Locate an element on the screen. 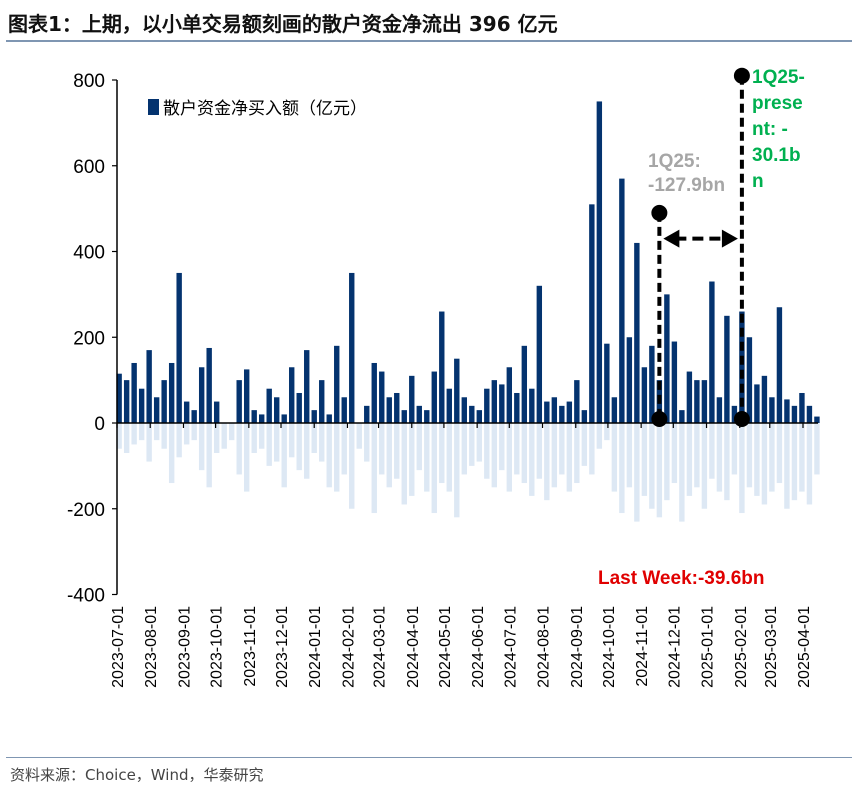 Image resolution: width=863 pixels, height=791 pixels. arrow-head-left is located at coordinates (671, 238).